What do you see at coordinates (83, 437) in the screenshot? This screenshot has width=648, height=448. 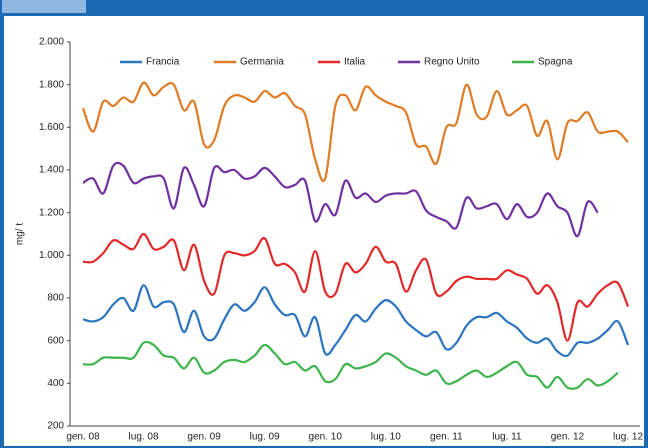 I see `x-tick-label: gen. 08` at bounding box center [83, 437].